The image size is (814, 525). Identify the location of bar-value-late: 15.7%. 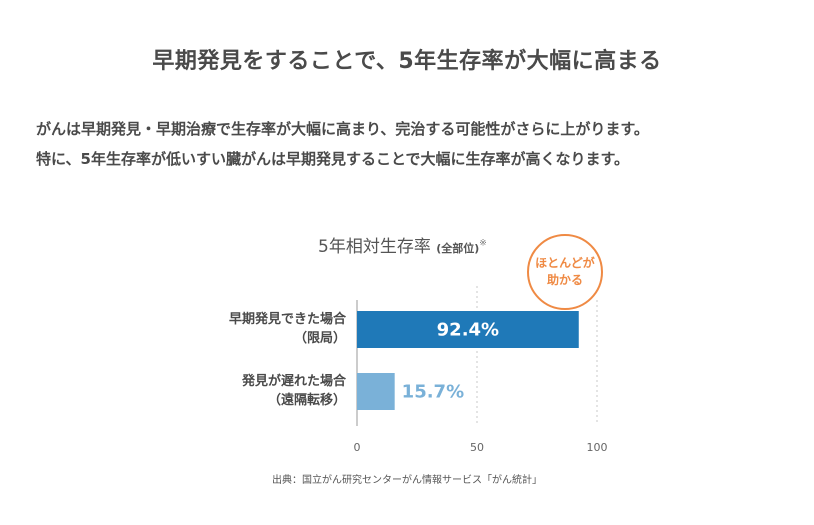
(433, 392).